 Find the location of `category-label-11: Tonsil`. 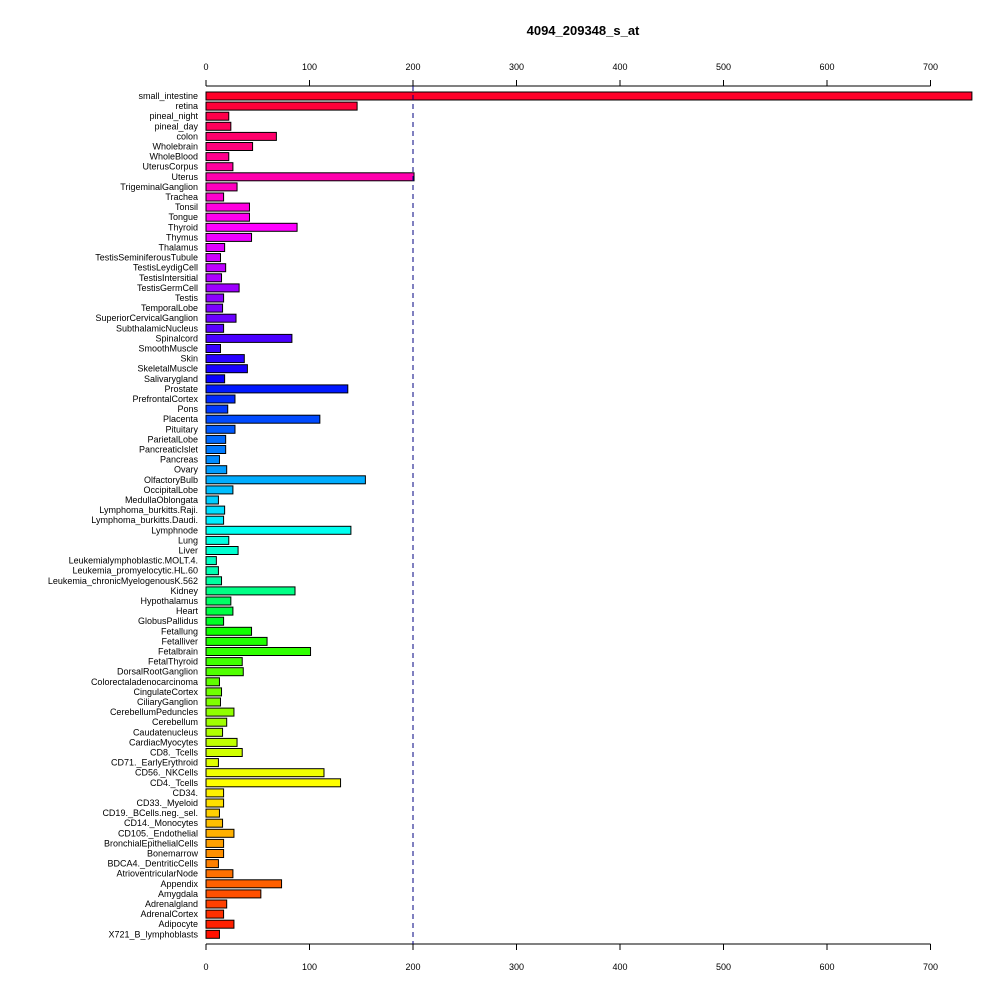

category-label-11: Tonsil is located at coordinates (186, 207).